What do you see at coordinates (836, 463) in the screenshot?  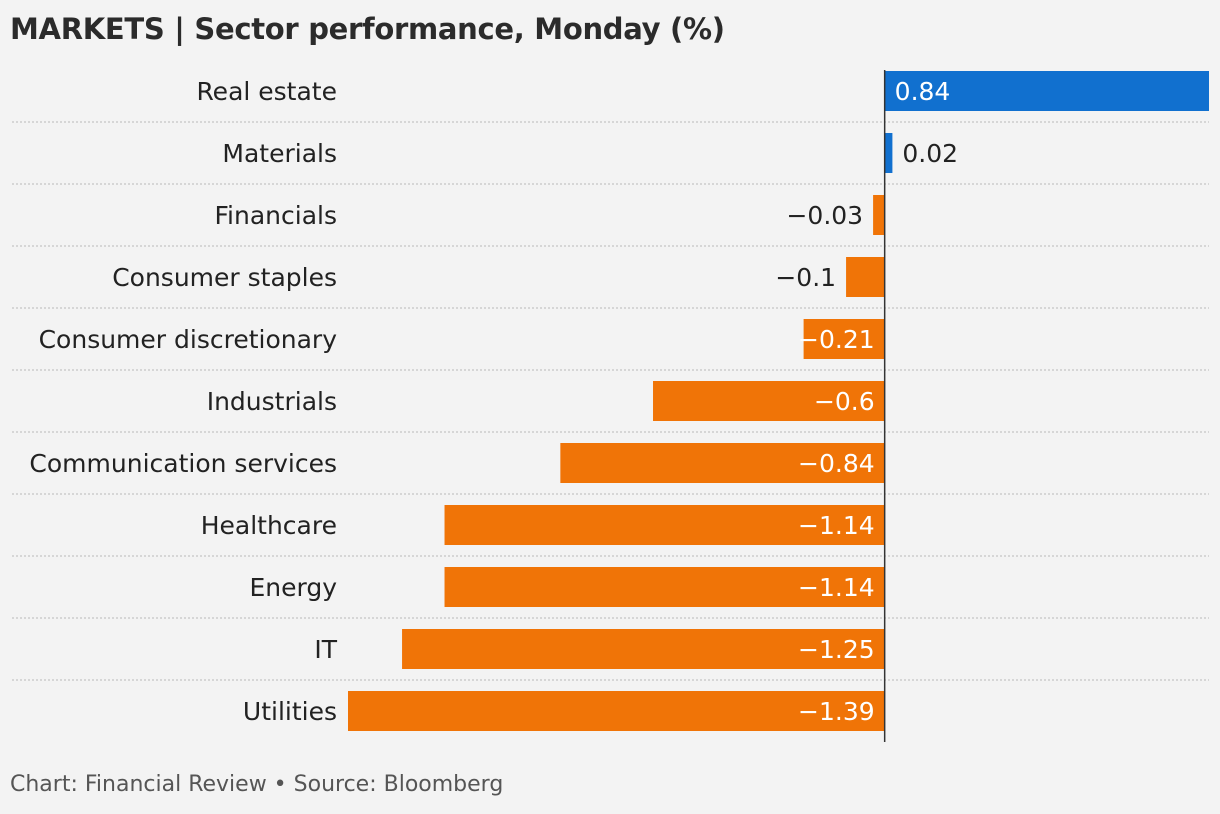 I see `value-label: −0.84` at bounding box center [836, 463].